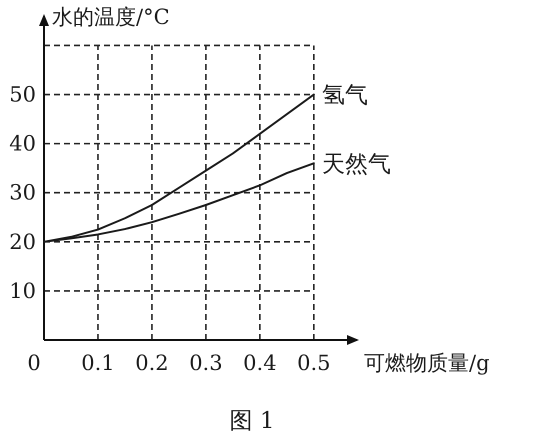  Describe the element at coordinates (356, 164) in the screenshot. I see `series-label: 天然气` at that location.